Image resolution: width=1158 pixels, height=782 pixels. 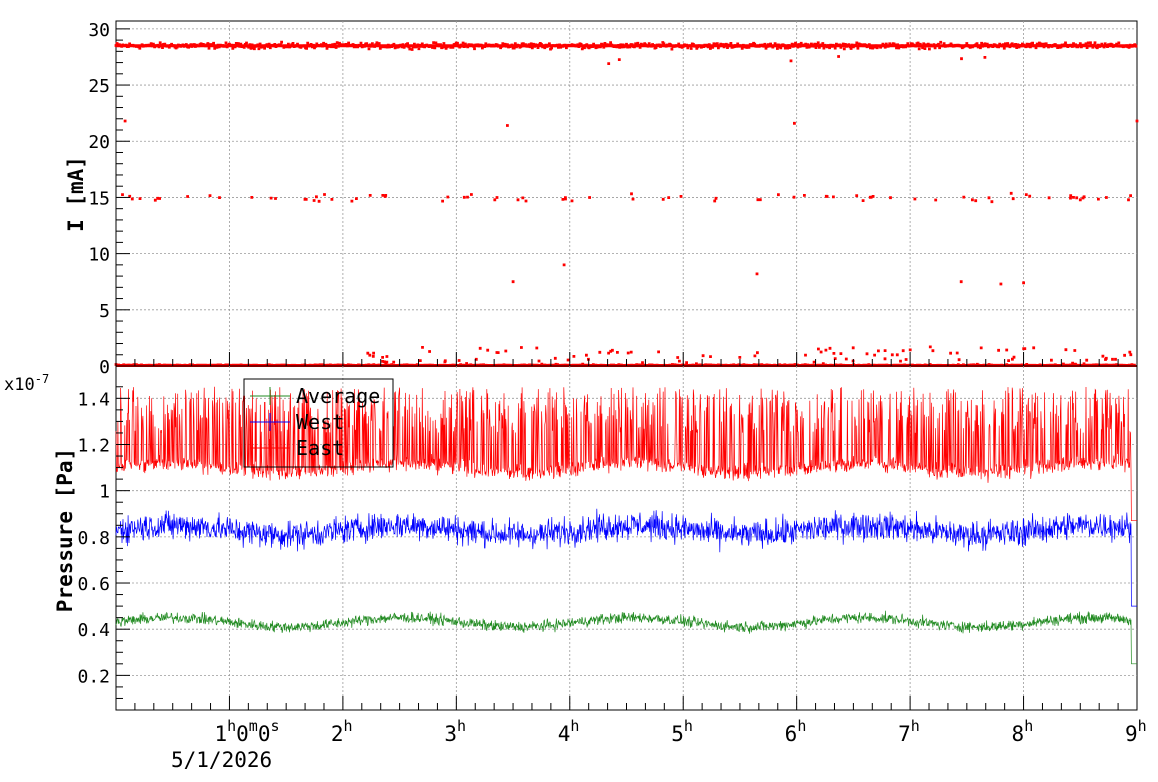 What do you see at coordinates (93, 584) in the screenshot?
I see `pressure-y-tick-label: 0.6` at bounding box center [93, 584].